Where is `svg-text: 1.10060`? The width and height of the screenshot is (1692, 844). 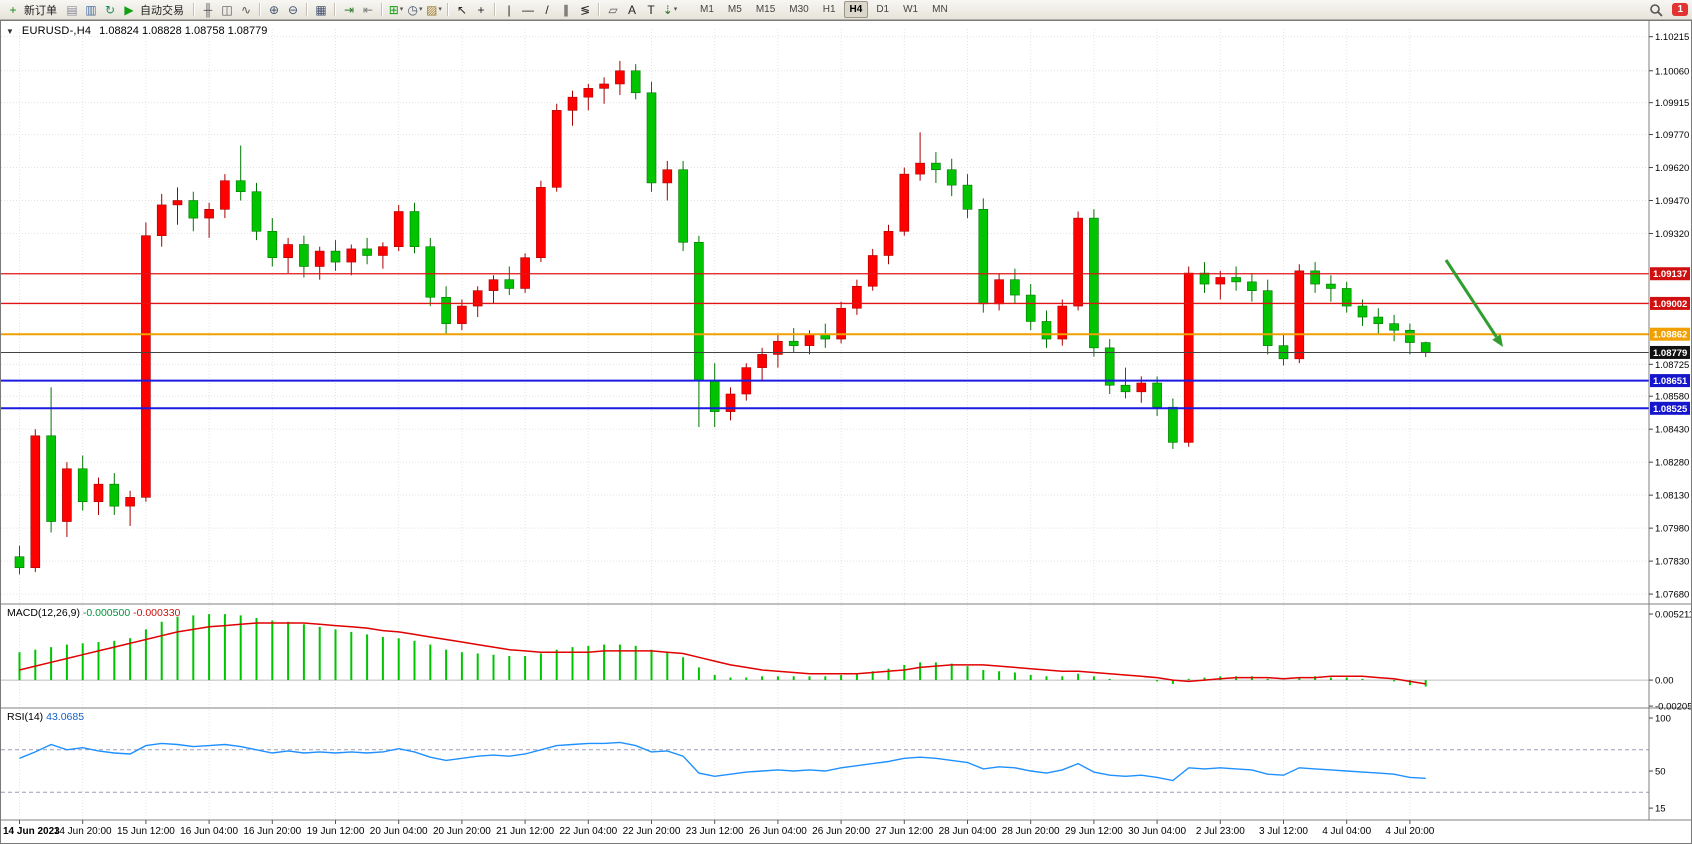 svg-text: 1.10060 is located at coordinates (1672, 71).